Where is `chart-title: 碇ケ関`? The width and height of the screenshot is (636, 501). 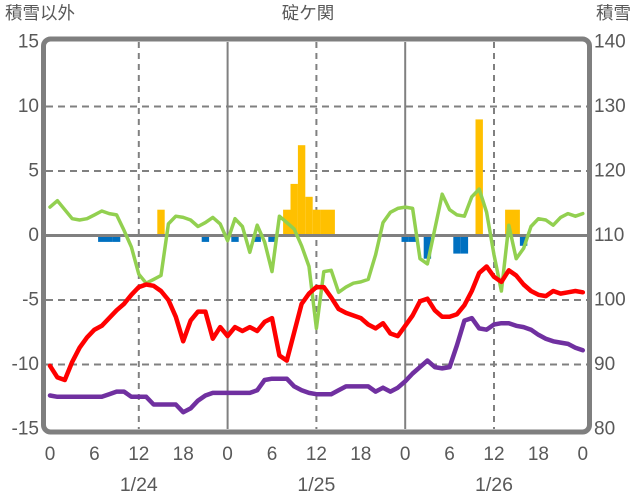
chart-title: 碇ケ関 is located at coordinates (308, 13).